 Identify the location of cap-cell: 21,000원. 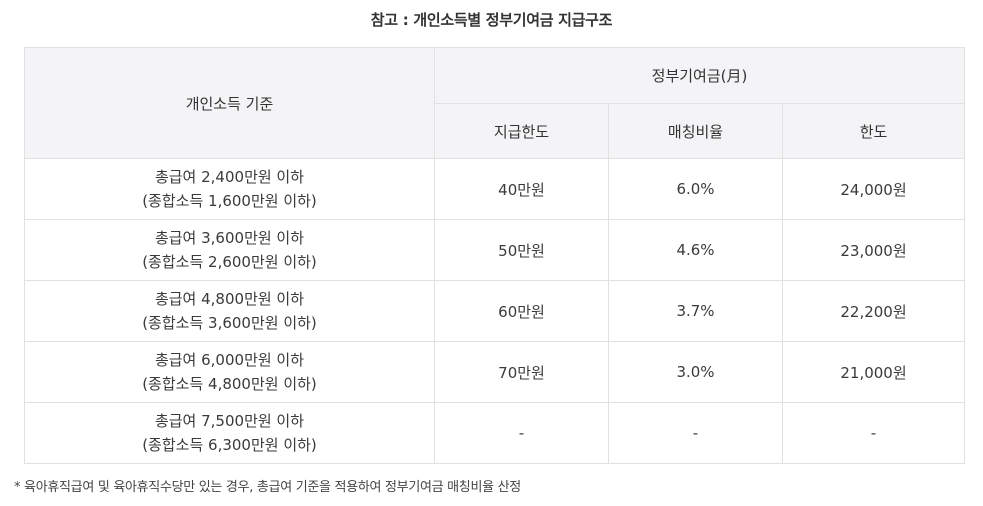
(873, 372).